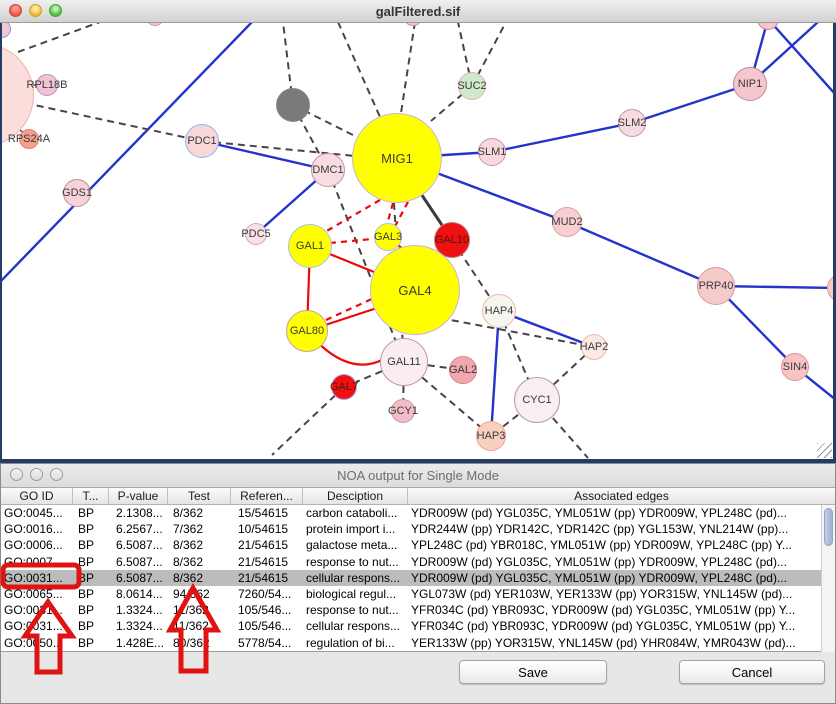  I want to click on node-label: DMC1, so click(328, 170).